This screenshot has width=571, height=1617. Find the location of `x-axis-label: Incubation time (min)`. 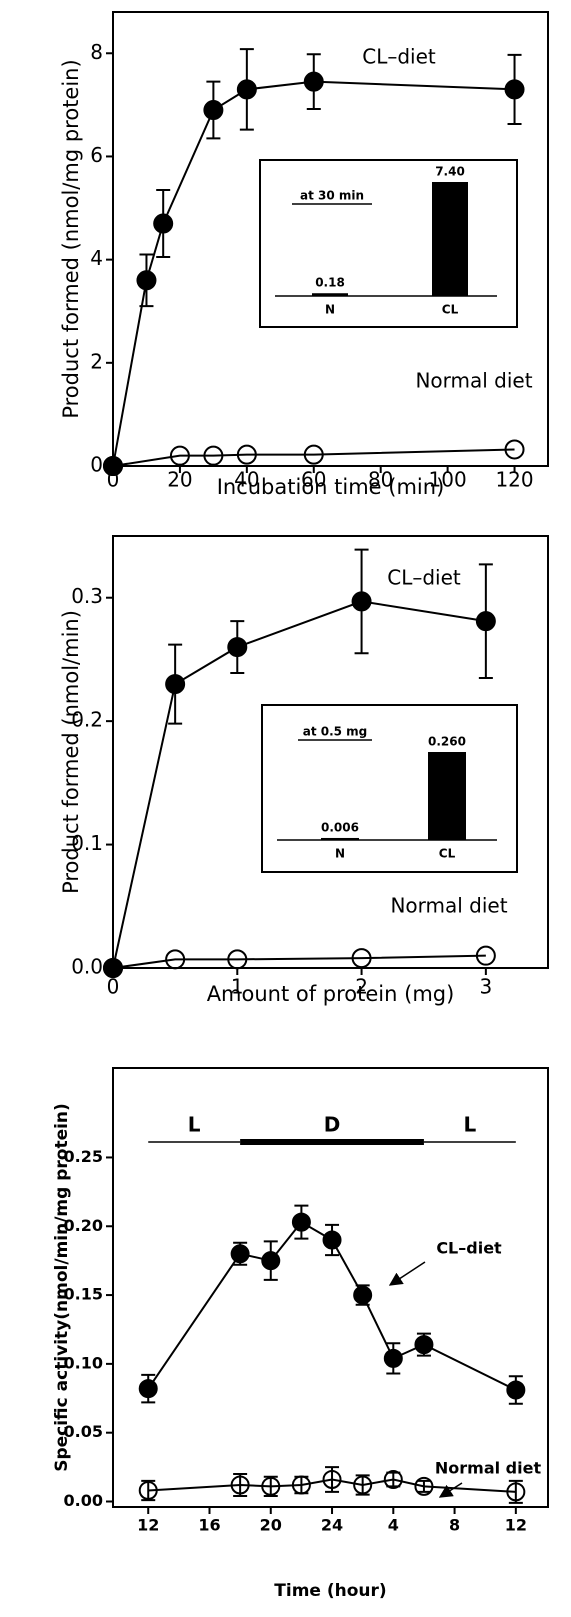

x-axis-label: Incubation time (min) is located at coordinates (331, 487).